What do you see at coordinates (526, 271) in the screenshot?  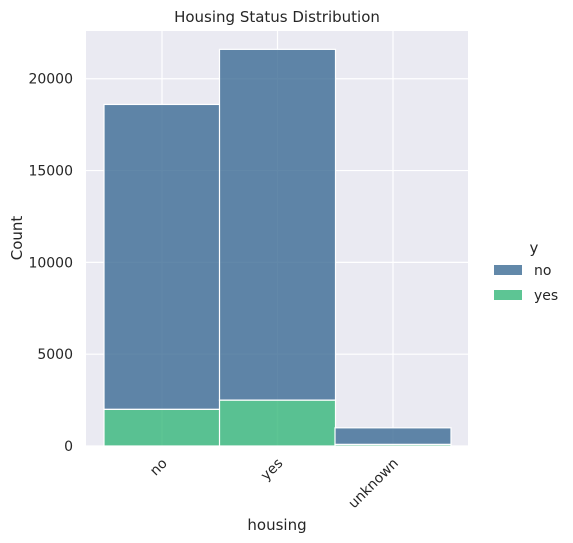 I see `legend: y no yes` at bounding box center [526, 271].